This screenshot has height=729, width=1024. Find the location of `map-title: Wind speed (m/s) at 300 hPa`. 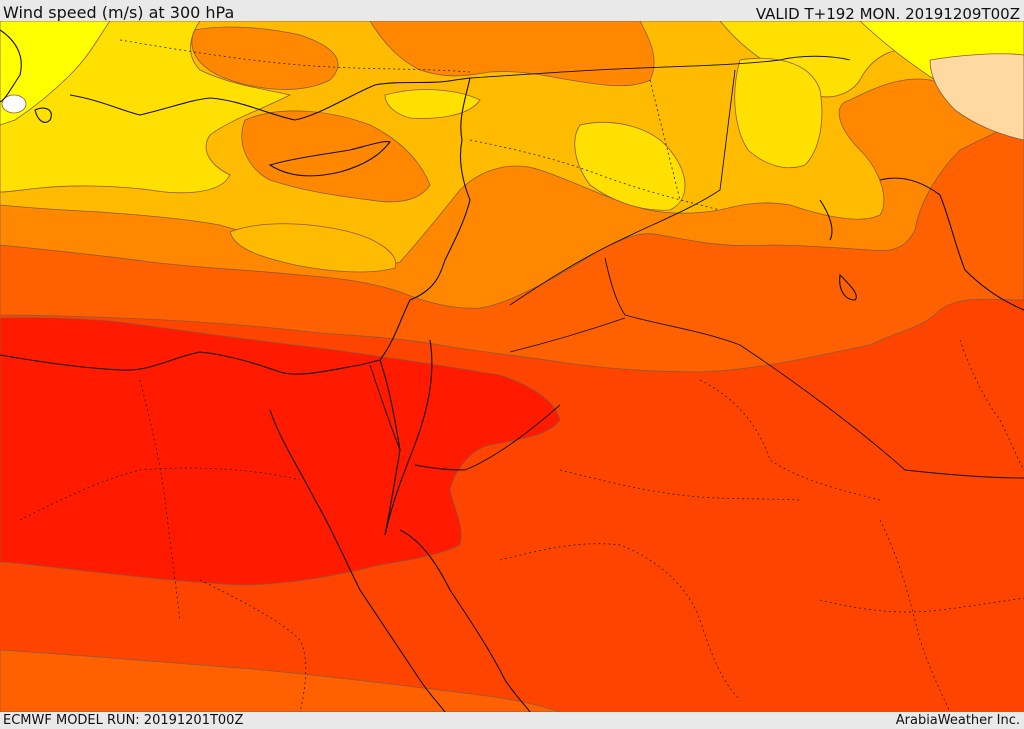

map-title: Wind speed (m/s) at 300 hPa is located at coordinates (119, 12).